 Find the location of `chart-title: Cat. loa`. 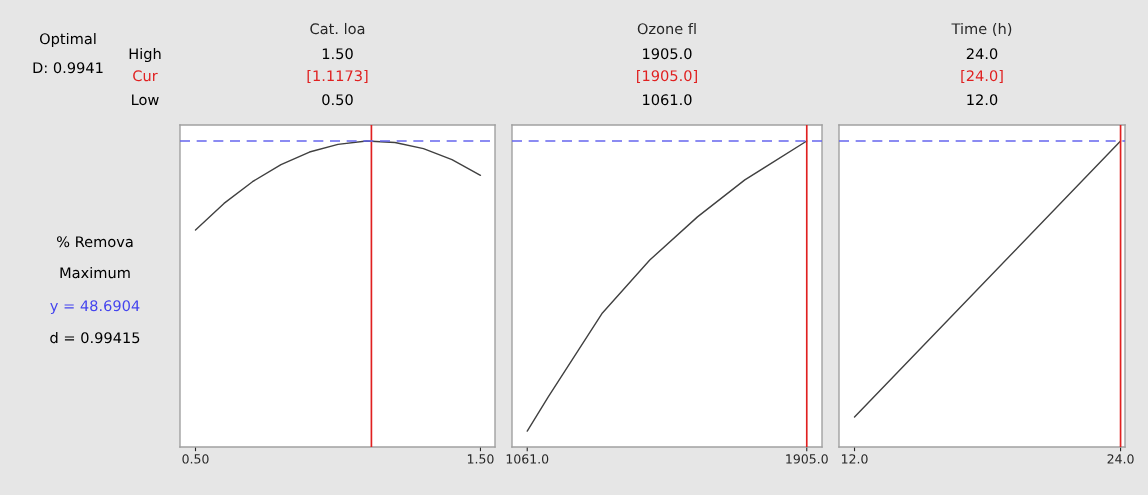

chart-title: Cat. loa is located at coordinates (337, 28).